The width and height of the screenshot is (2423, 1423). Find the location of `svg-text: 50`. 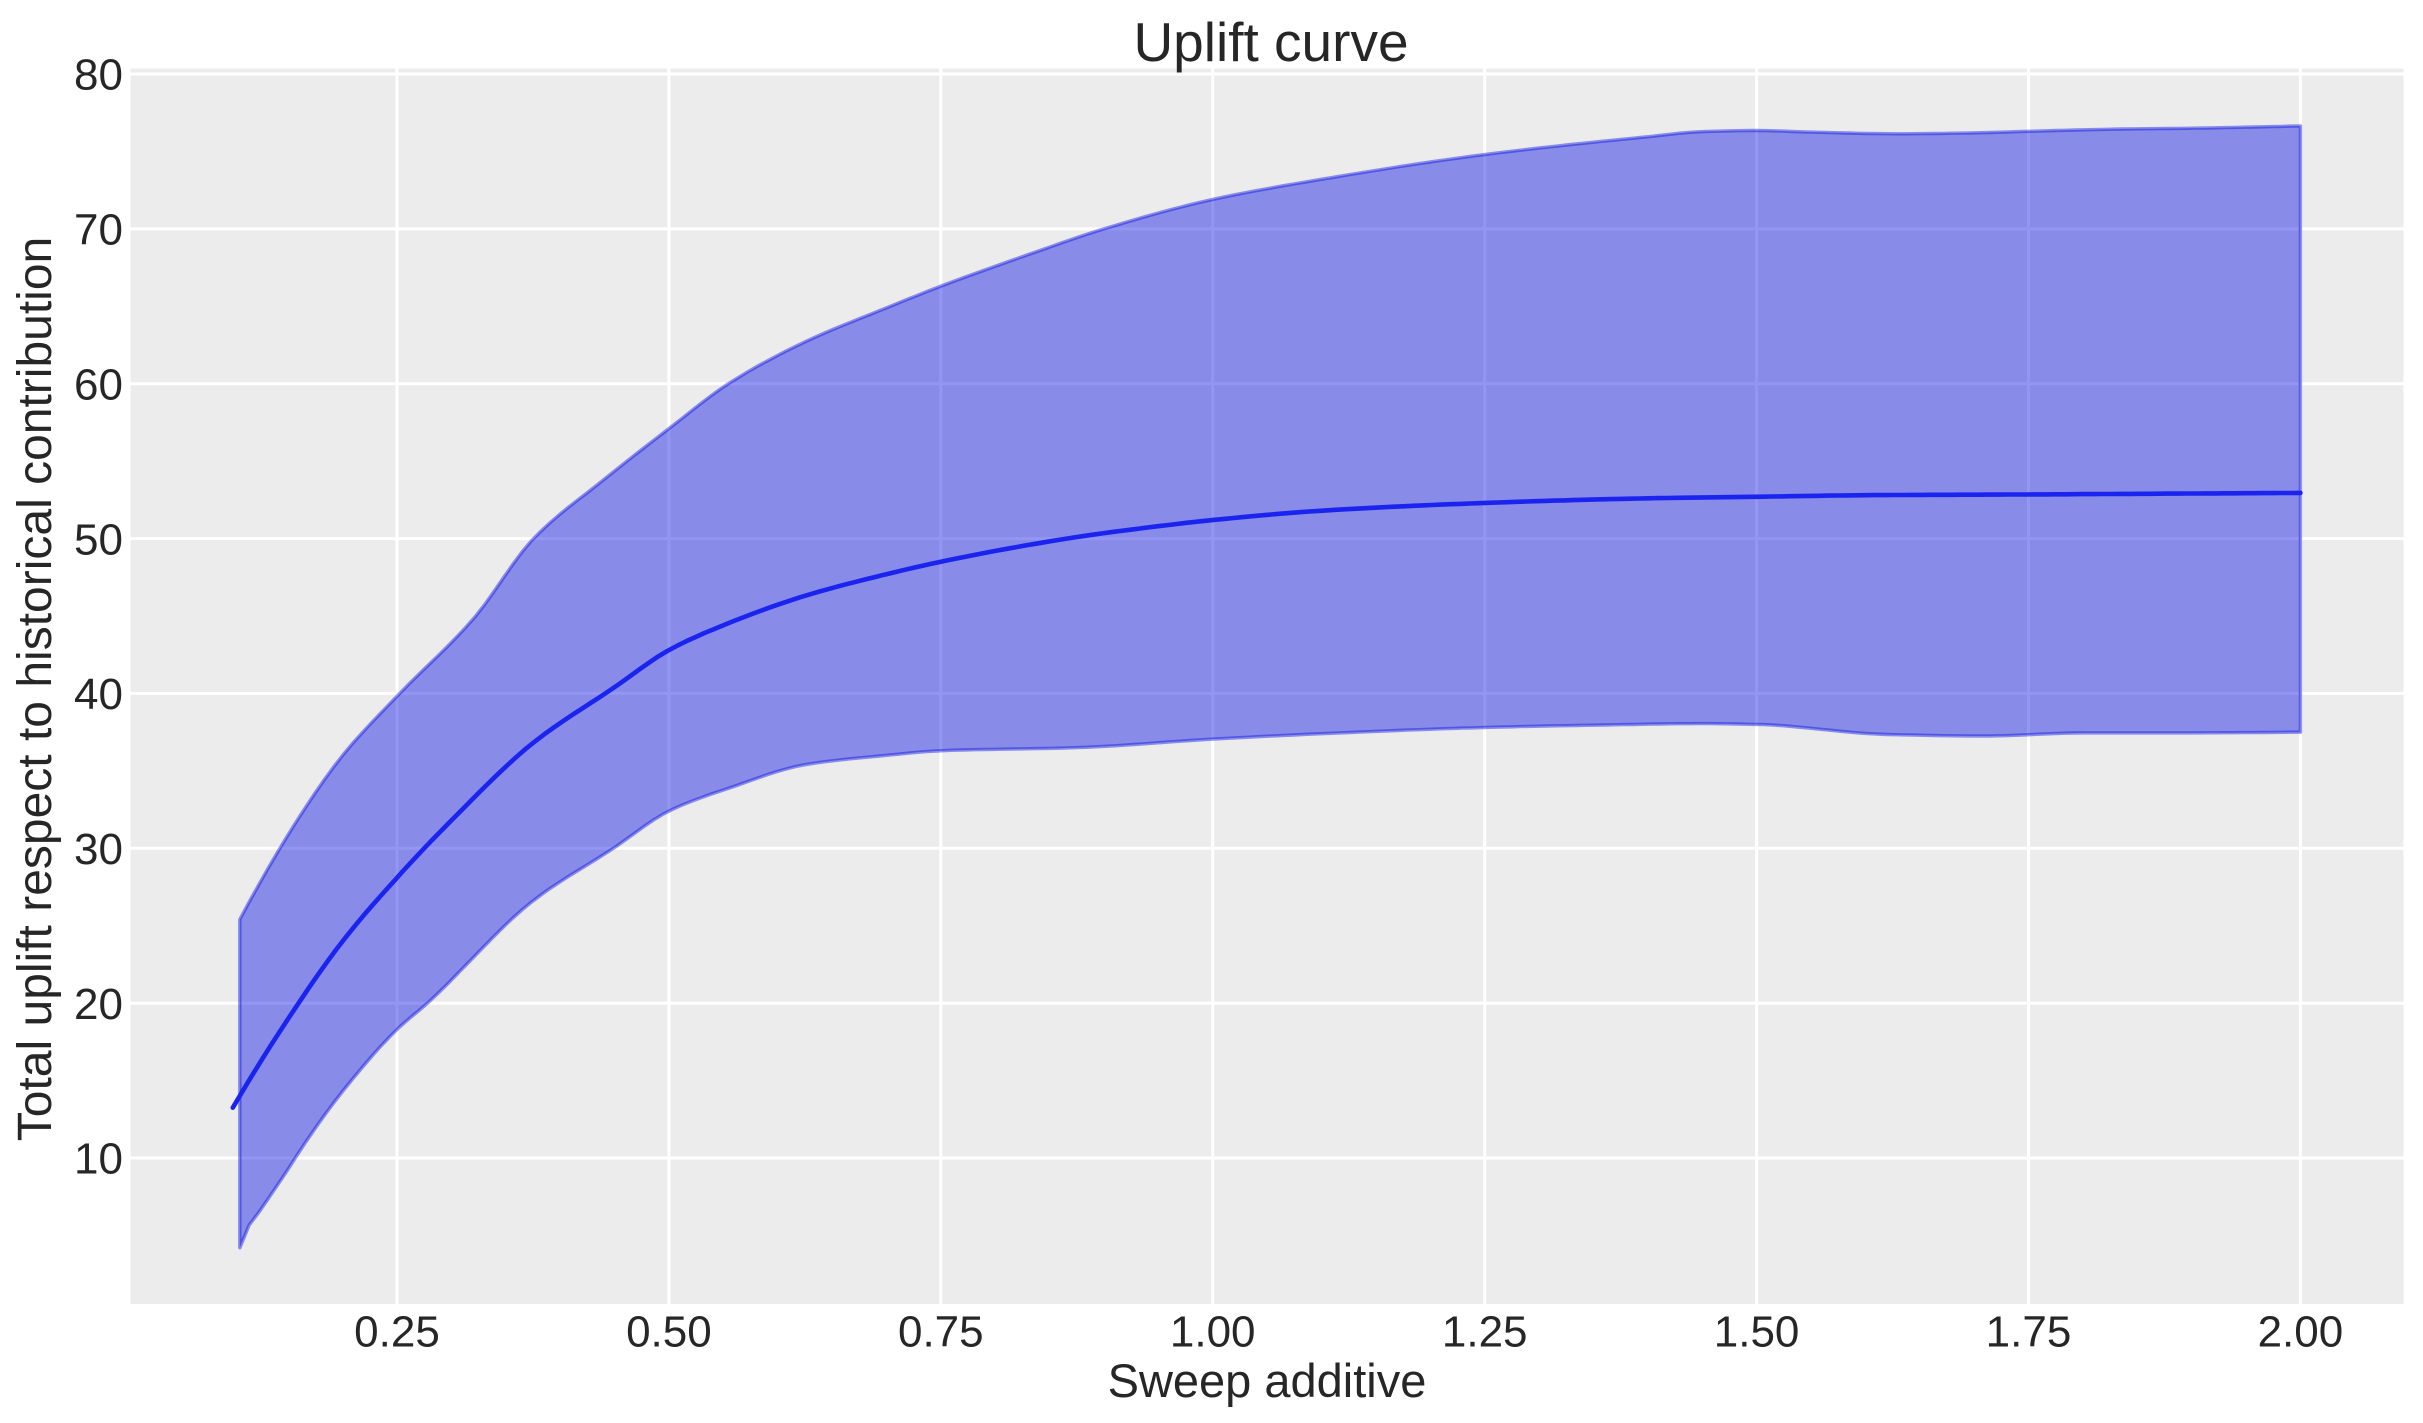

svg-text: 50 is located at coordinates (98, 539).